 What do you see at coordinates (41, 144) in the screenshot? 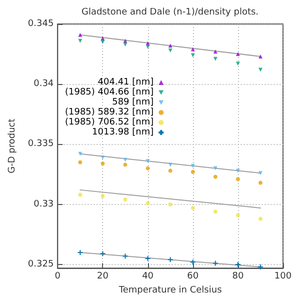
I see `y-tick-label: 0.335` at bounding box center [41, 144].